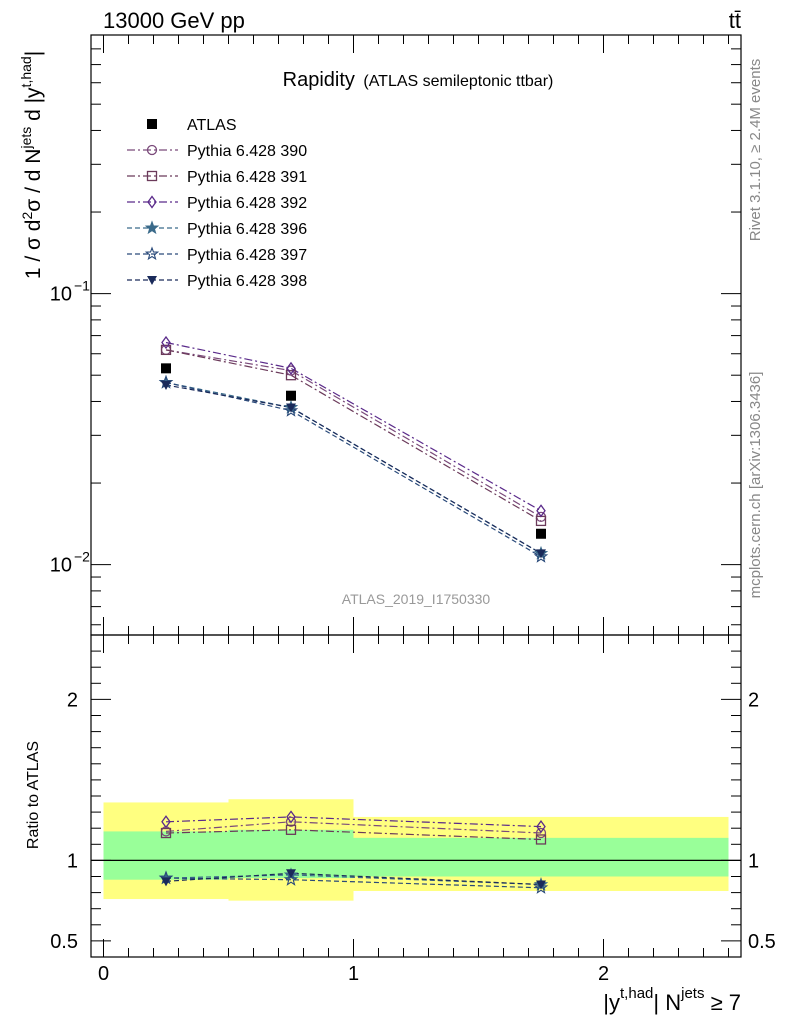 The image size is (786, 1024). I want to click on x-tick-label: 2, so click(603, 974).